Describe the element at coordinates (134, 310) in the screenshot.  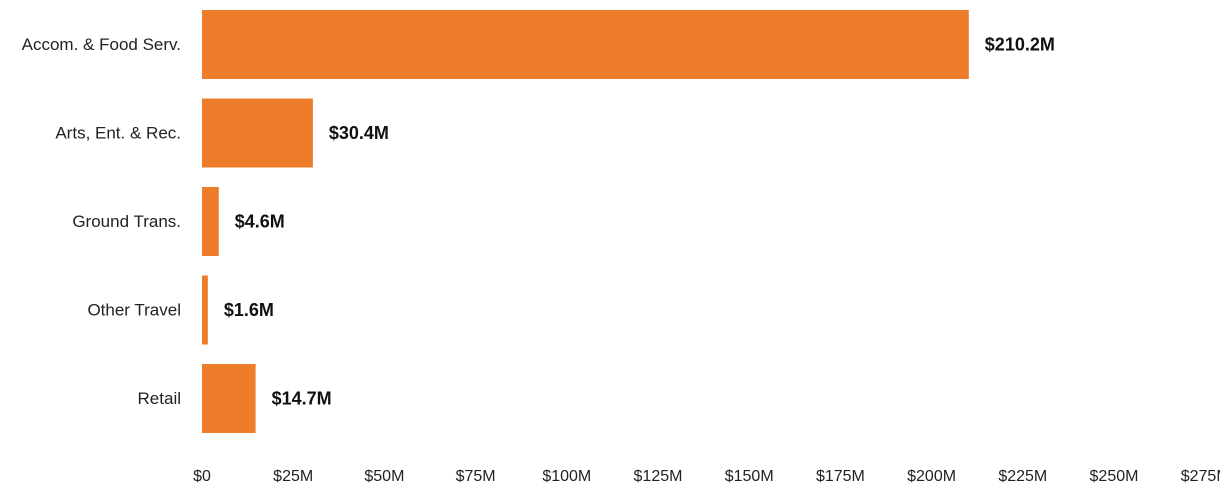
I see `category-label: Other Travel` at that location.